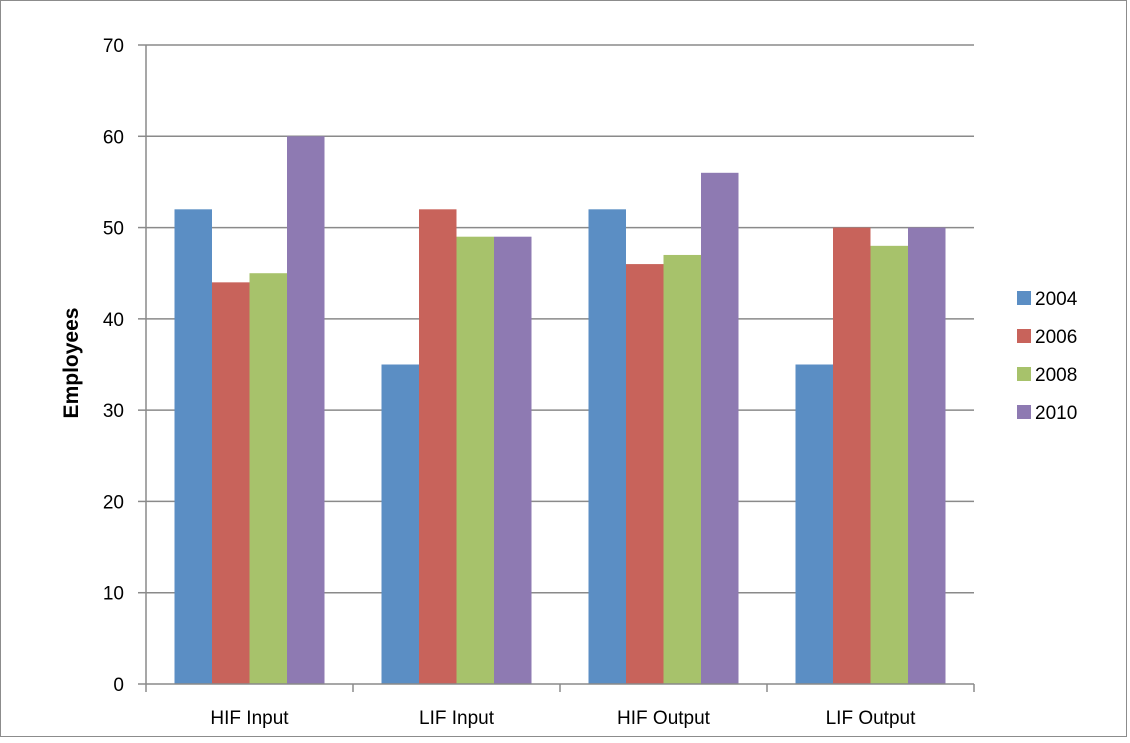 The width and height of the screenshot is (1130, 743). I want to click on y-axis-title: Employees, so click(71, 363).